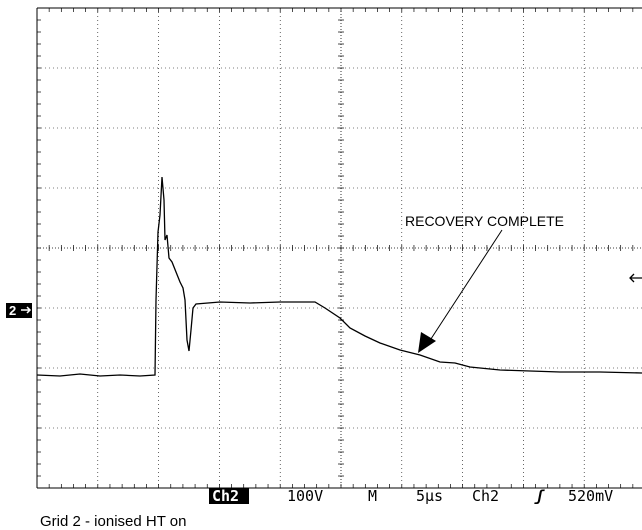 Image resolution: width=642 pixels, height=530 pixels. I want to click on annotation-arrow, so click(464, 287).